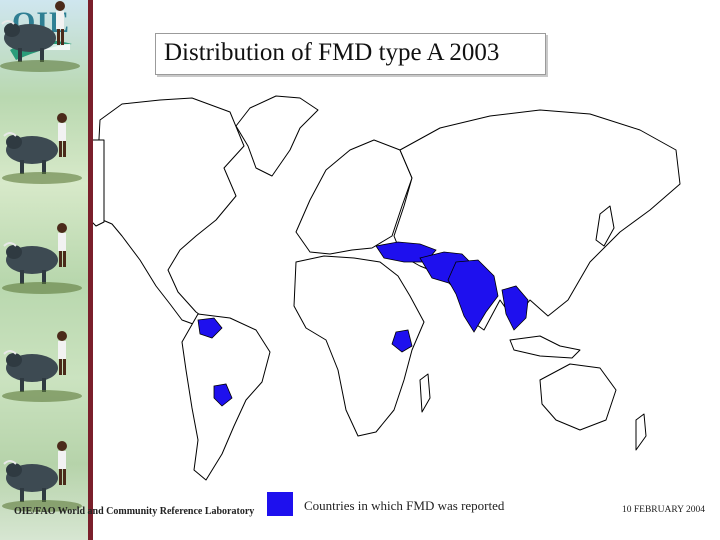  What do you see at coordinates (277, 136) in the screenshot?
I see `greenland` at bounding box center [277, 136].